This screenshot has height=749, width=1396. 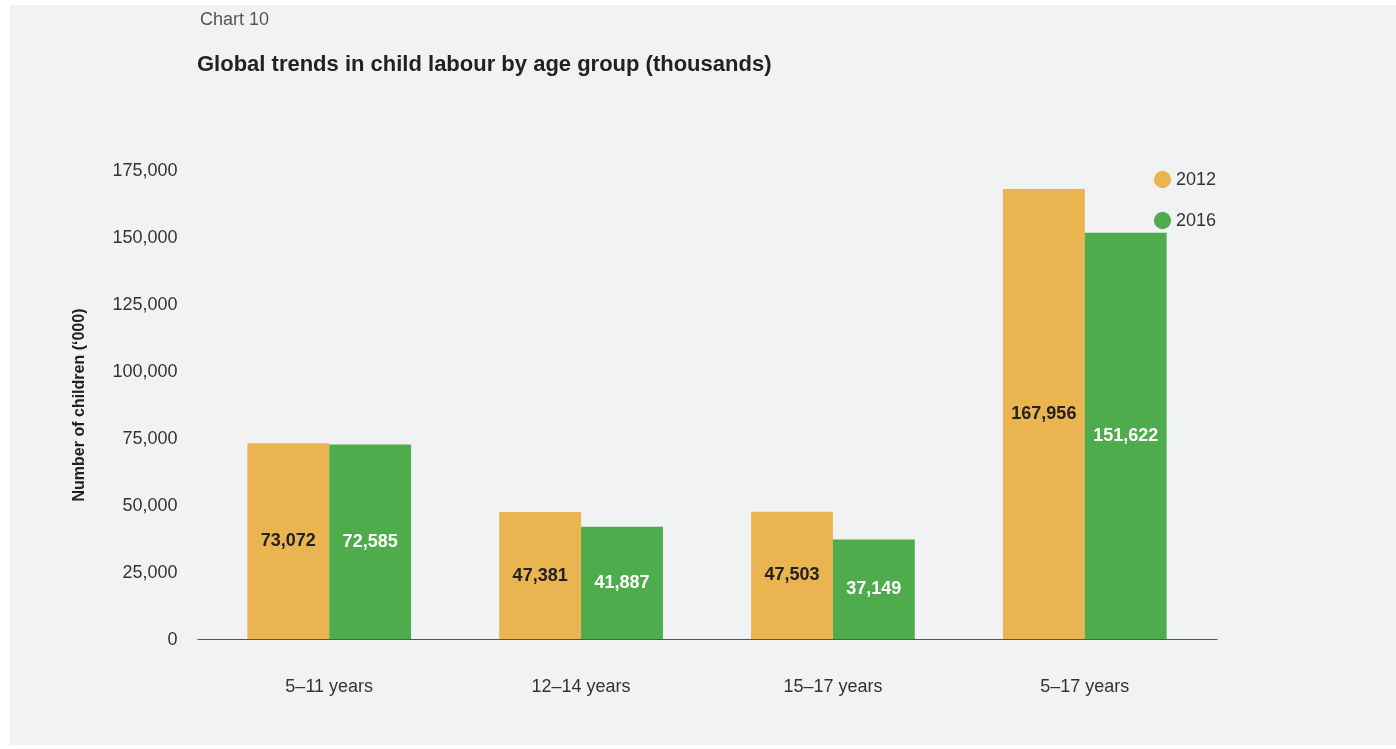 I want to click on legend-label: 2012, so click(x=1196, y=178).